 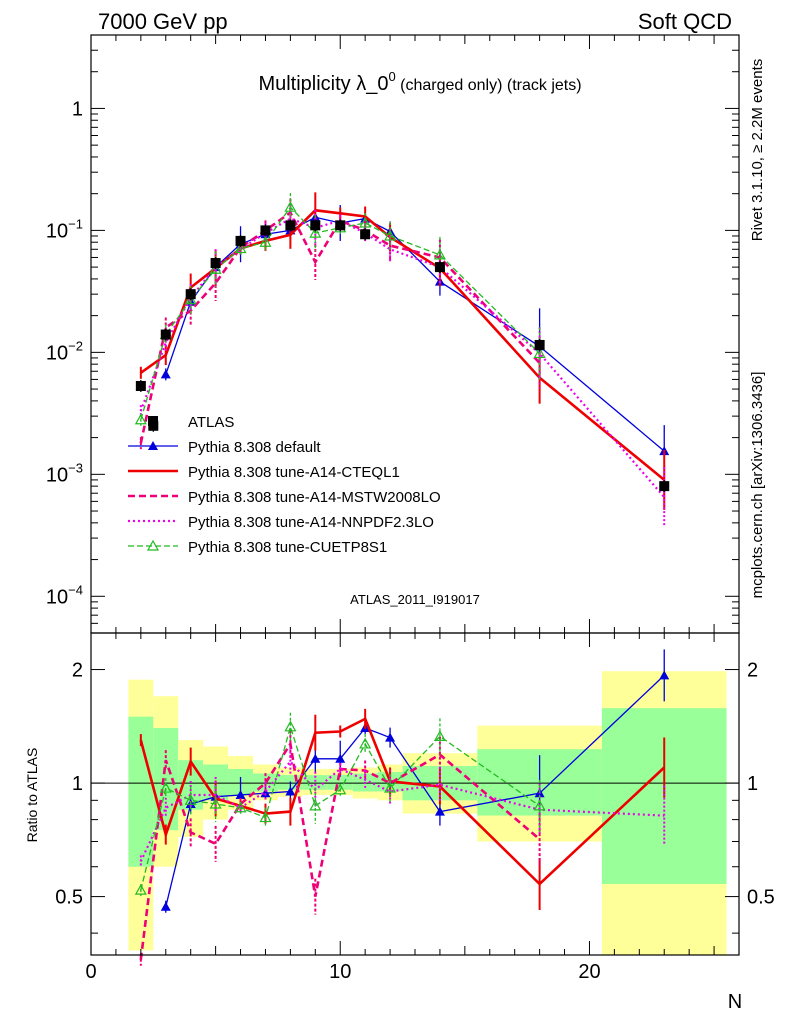 I want to click on legend-label-cuetp8s1: Pythia 8.308 tune-CUETP8S1, so click(x=287, y=547).